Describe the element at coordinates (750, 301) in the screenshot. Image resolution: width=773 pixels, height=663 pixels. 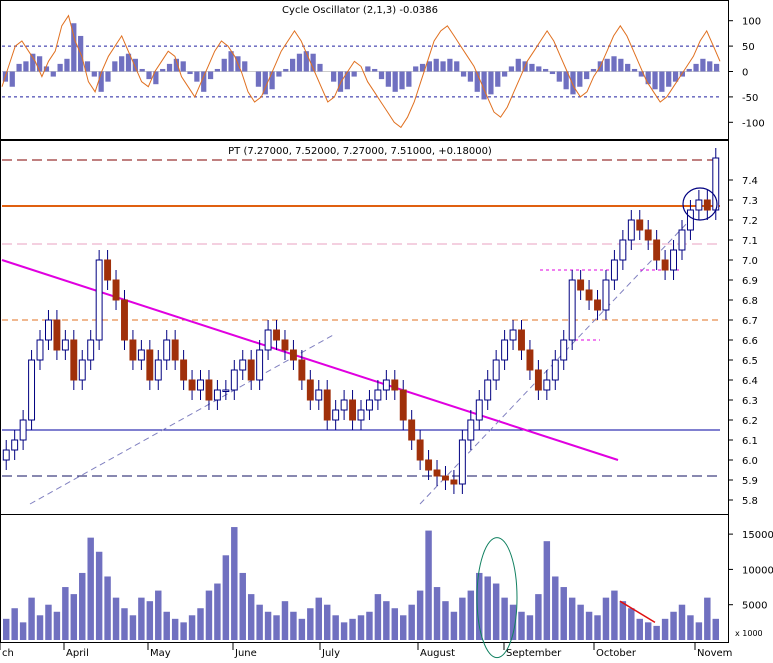
I see `price-tick-label: 6.8` at that location.